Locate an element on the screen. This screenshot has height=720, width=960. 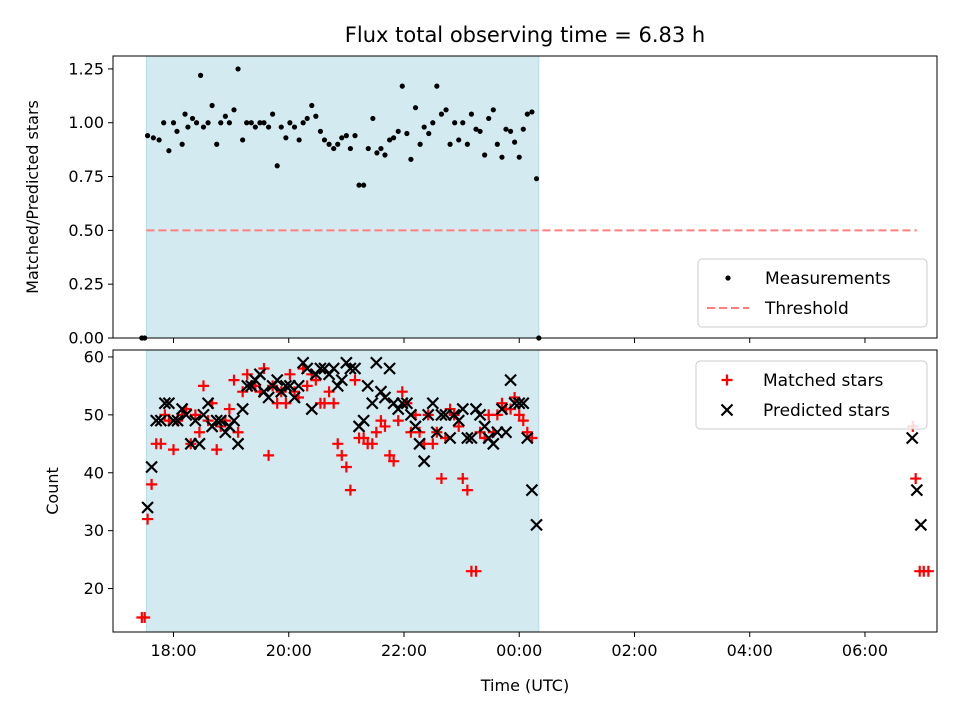
legend-matched-marker is located at coordinates (727, 380).